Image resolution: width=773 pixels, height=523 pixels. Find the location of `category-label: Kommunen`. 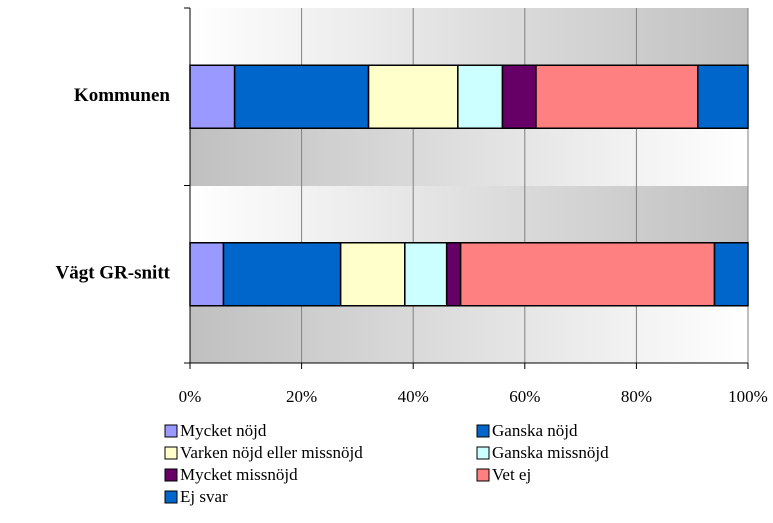

category-label: Kommunen is located at coordinates (122, 95).